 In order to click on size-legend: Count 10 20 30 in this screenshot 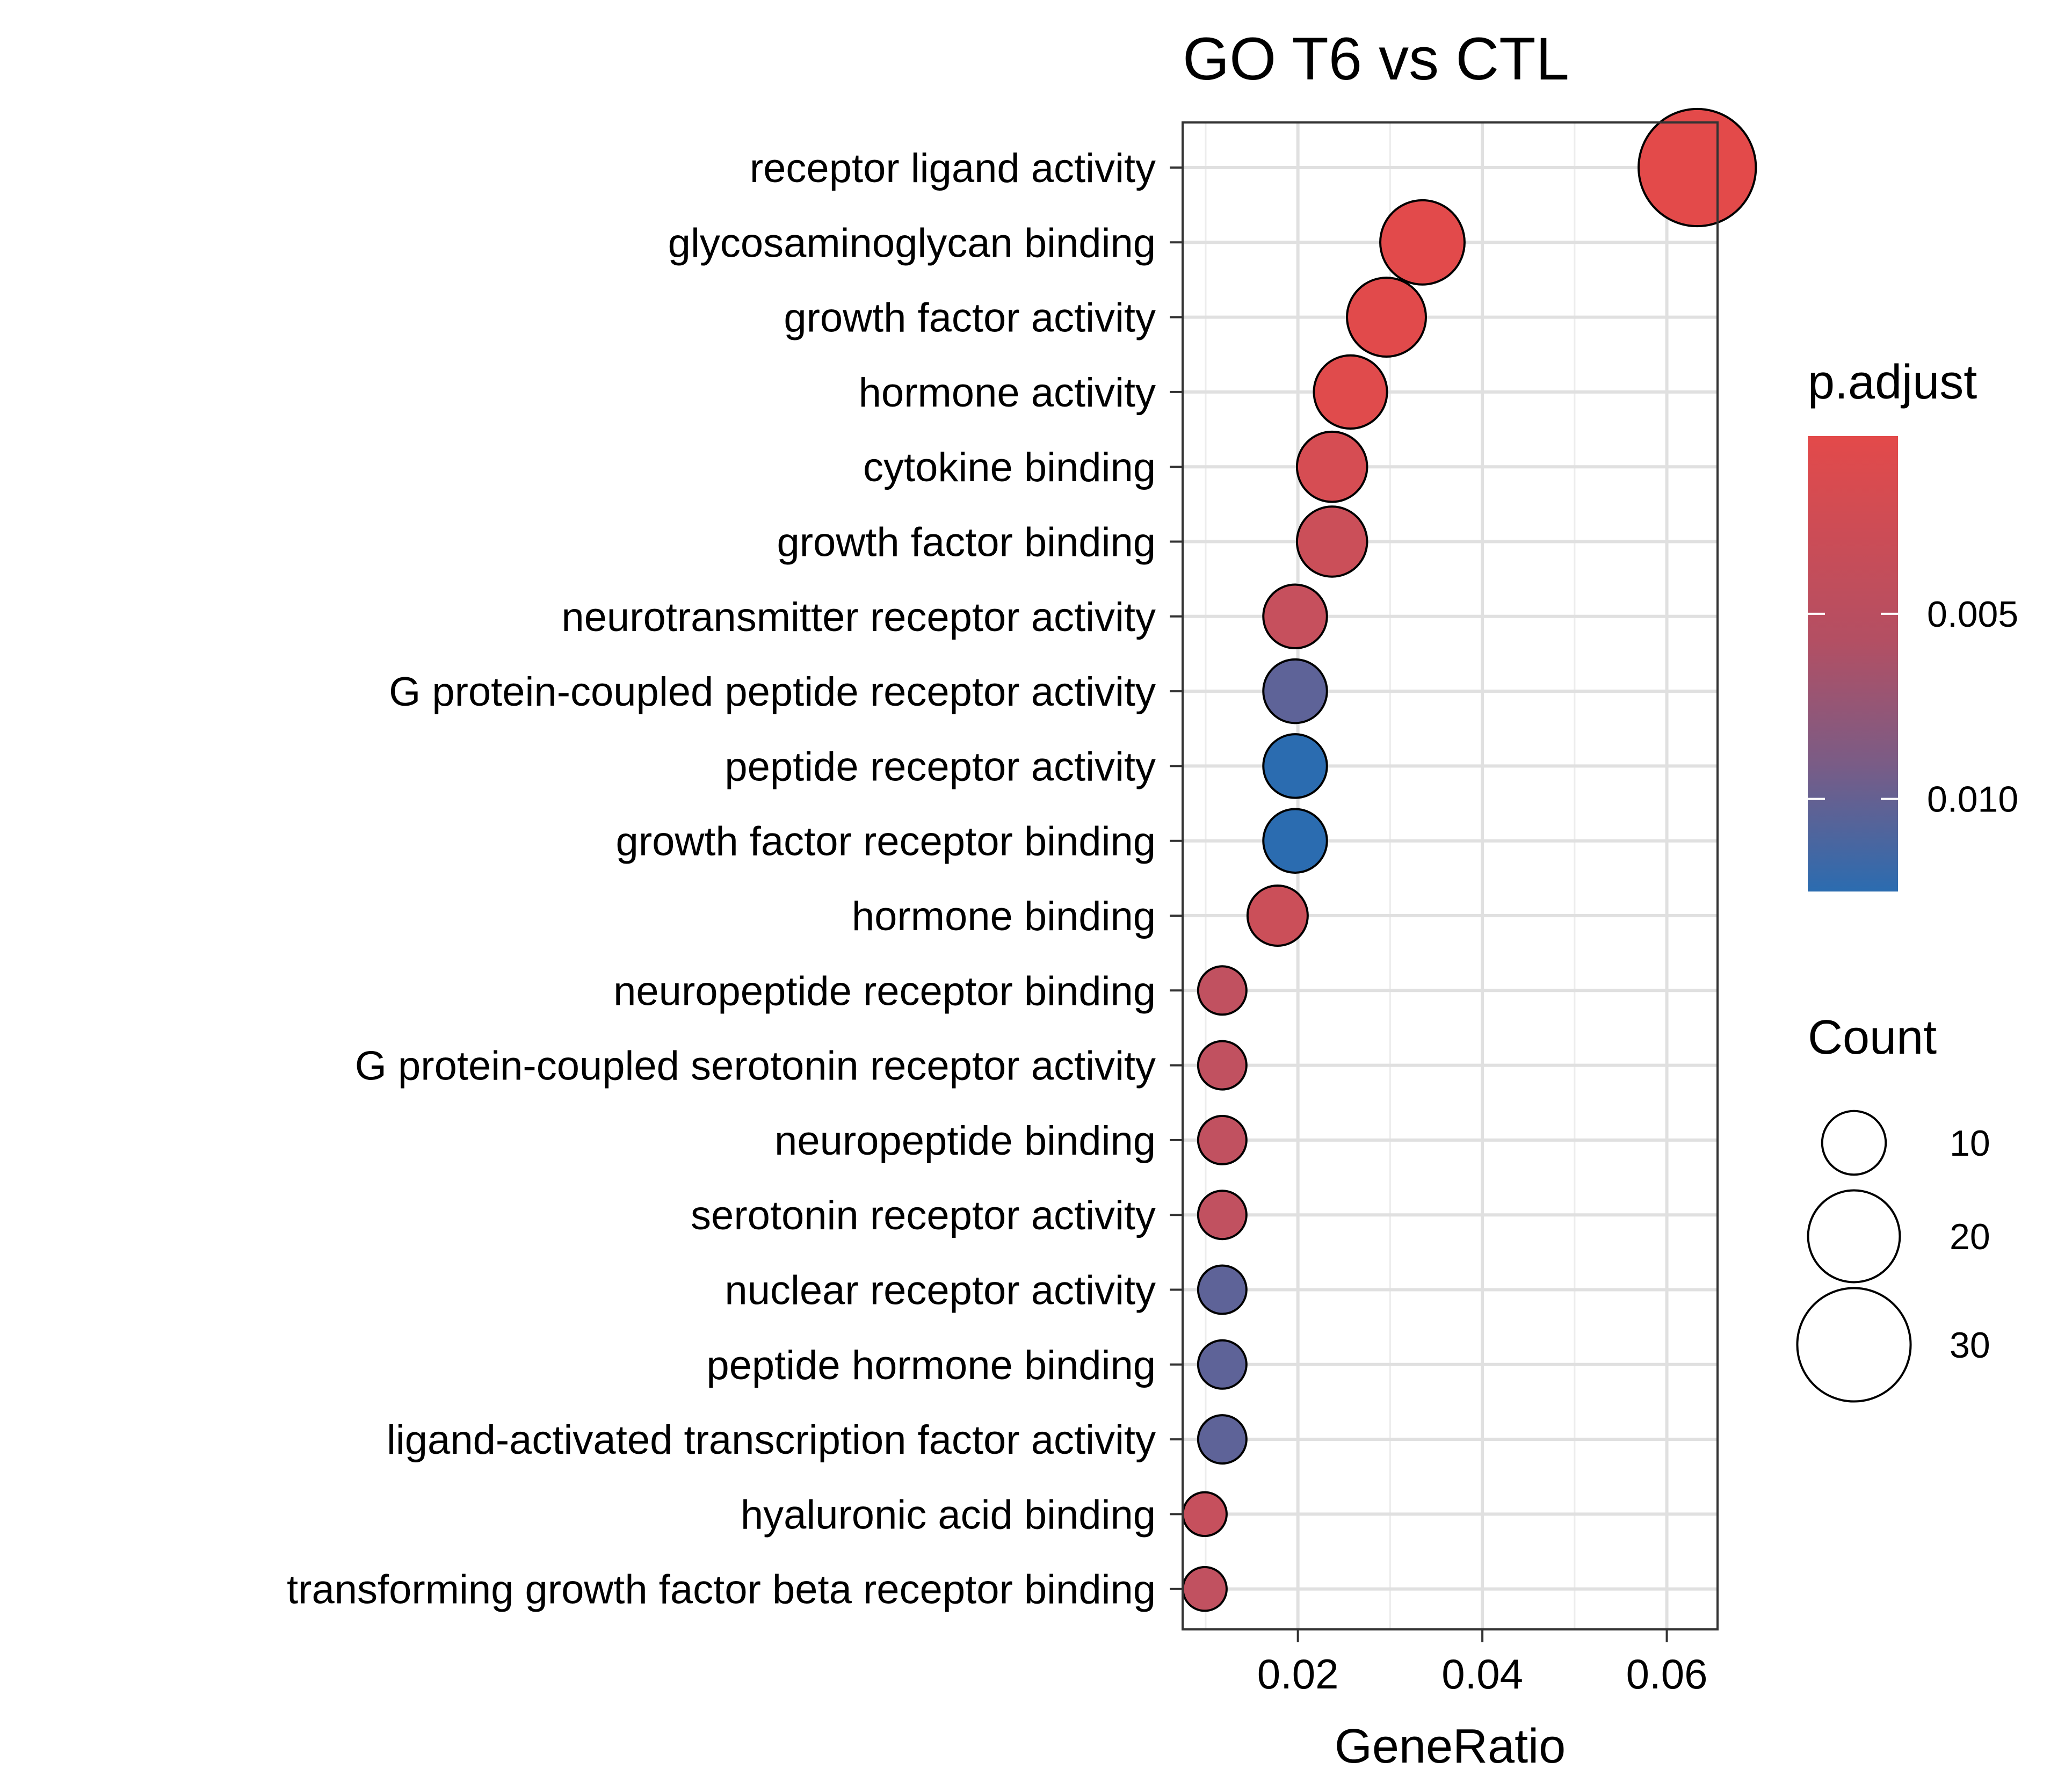, I will do `click(1893, 1207)`.